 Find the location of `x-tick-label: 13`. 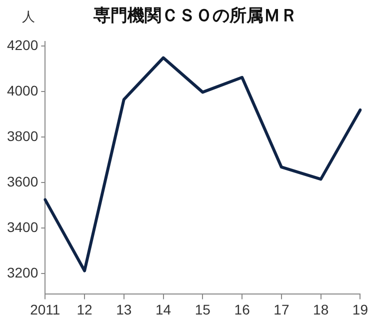

x-tick-label: 13 is located at coordinates (124, 309).